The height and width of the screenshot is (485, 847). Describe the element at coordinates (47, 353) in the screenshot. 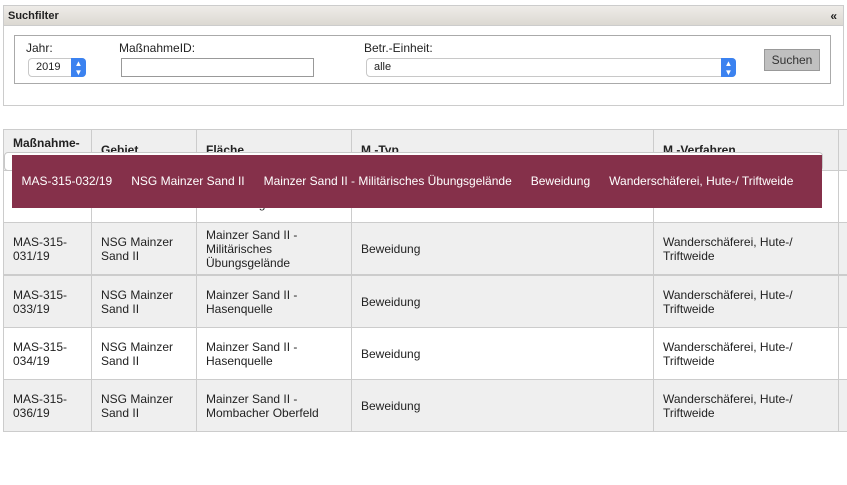

I see `cell-id: MAS-315-034/19` at that location.